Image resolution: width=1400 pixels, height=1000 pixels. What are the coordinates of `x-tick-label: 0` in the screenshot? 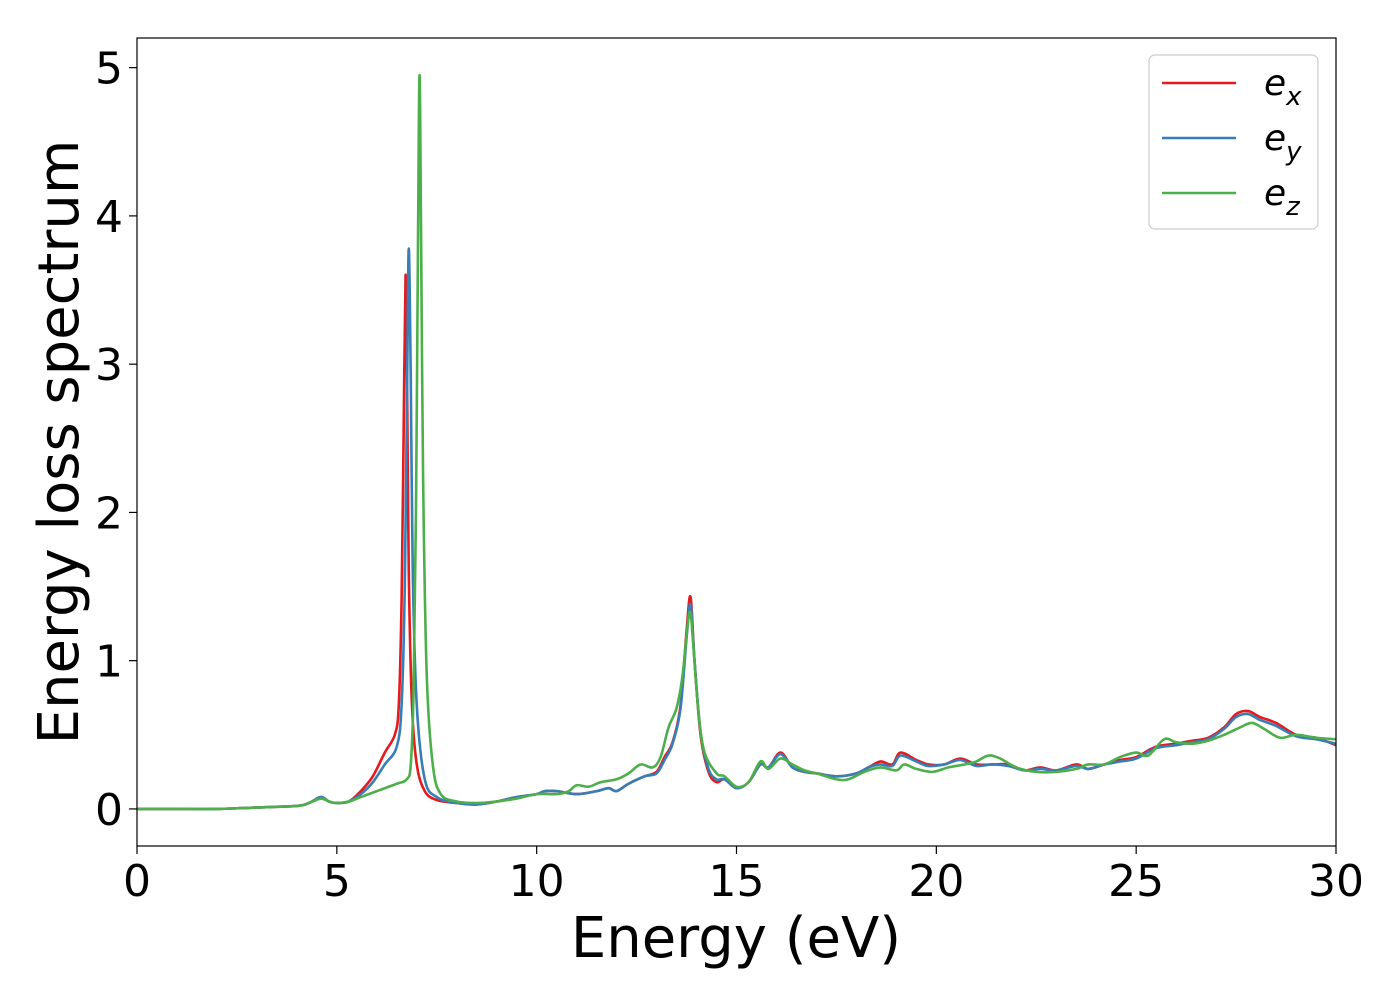 It's located at (137, 881).